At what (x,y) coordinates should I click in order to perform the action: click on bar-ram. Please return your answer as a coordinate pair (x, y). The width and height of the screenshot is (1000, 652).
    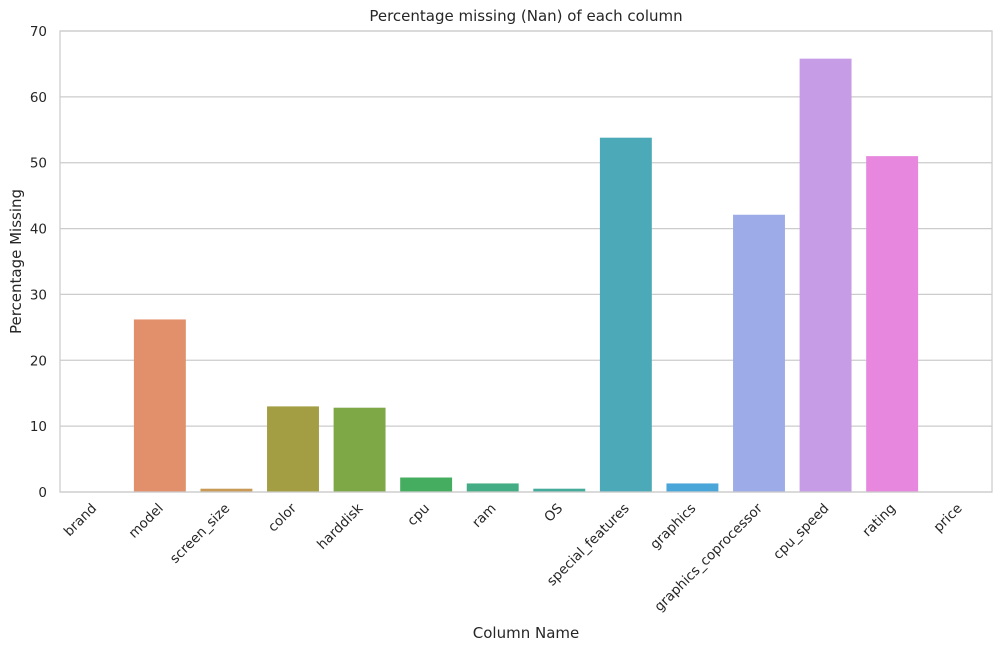
    Looking at the image, I should click on (492, 487).